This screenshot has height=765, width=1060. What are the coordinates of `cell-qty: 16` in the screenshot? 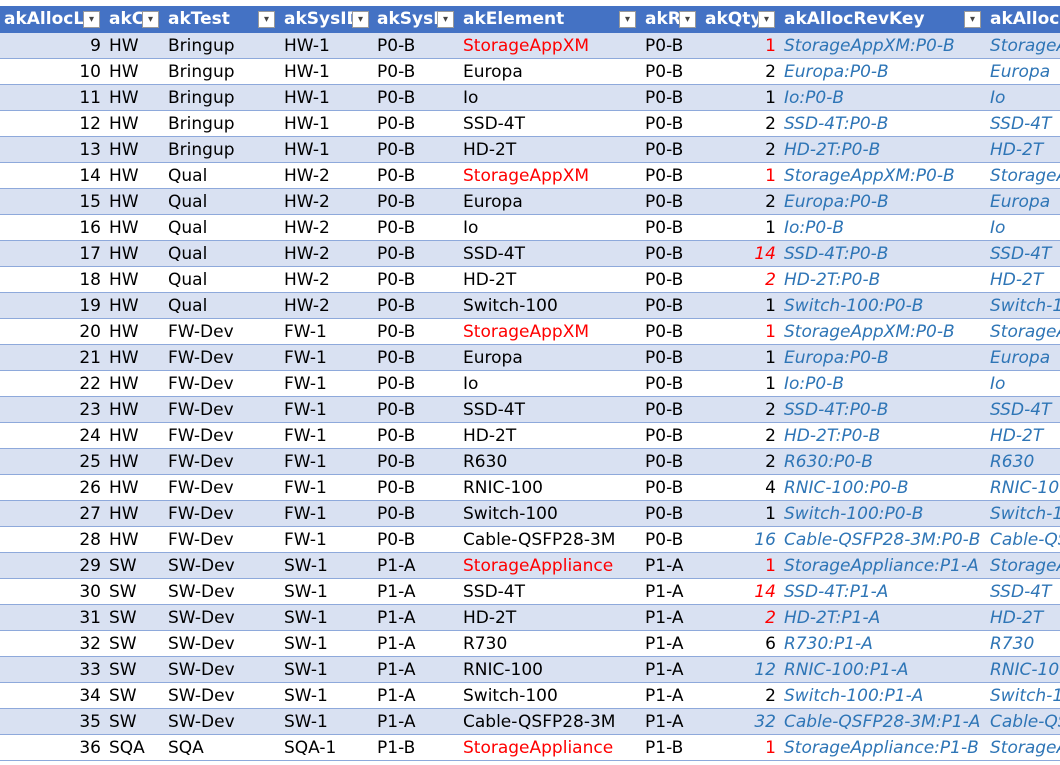 It's located at (765, 540).